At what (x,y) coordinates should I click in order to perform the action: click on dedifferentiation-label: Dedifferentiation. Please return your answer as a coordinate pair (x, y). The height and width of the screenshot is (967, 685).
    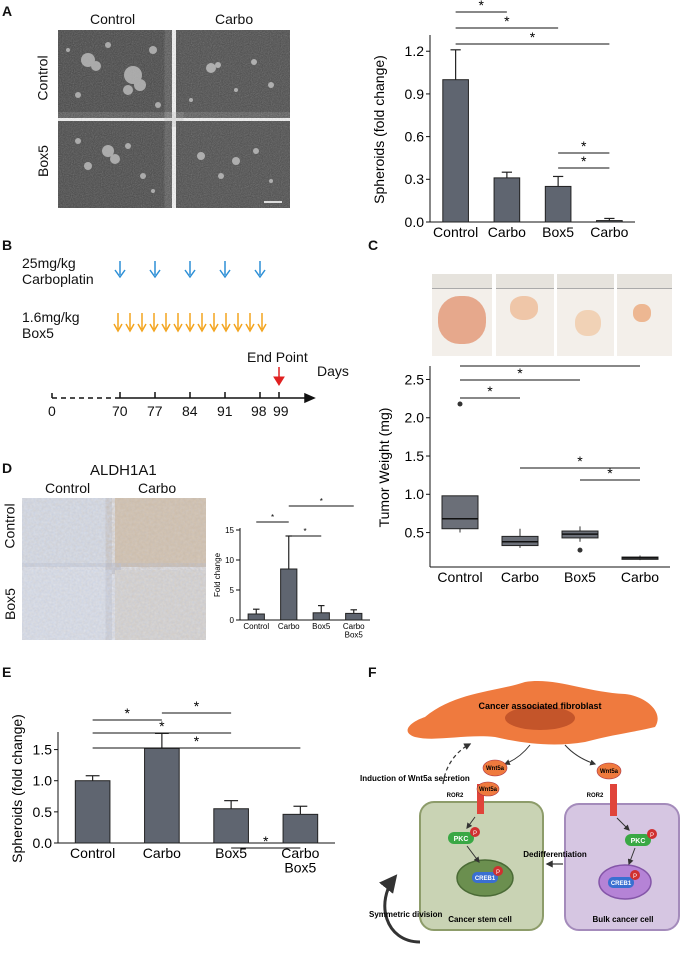
    Looking at the image, I should click on (555, 854).